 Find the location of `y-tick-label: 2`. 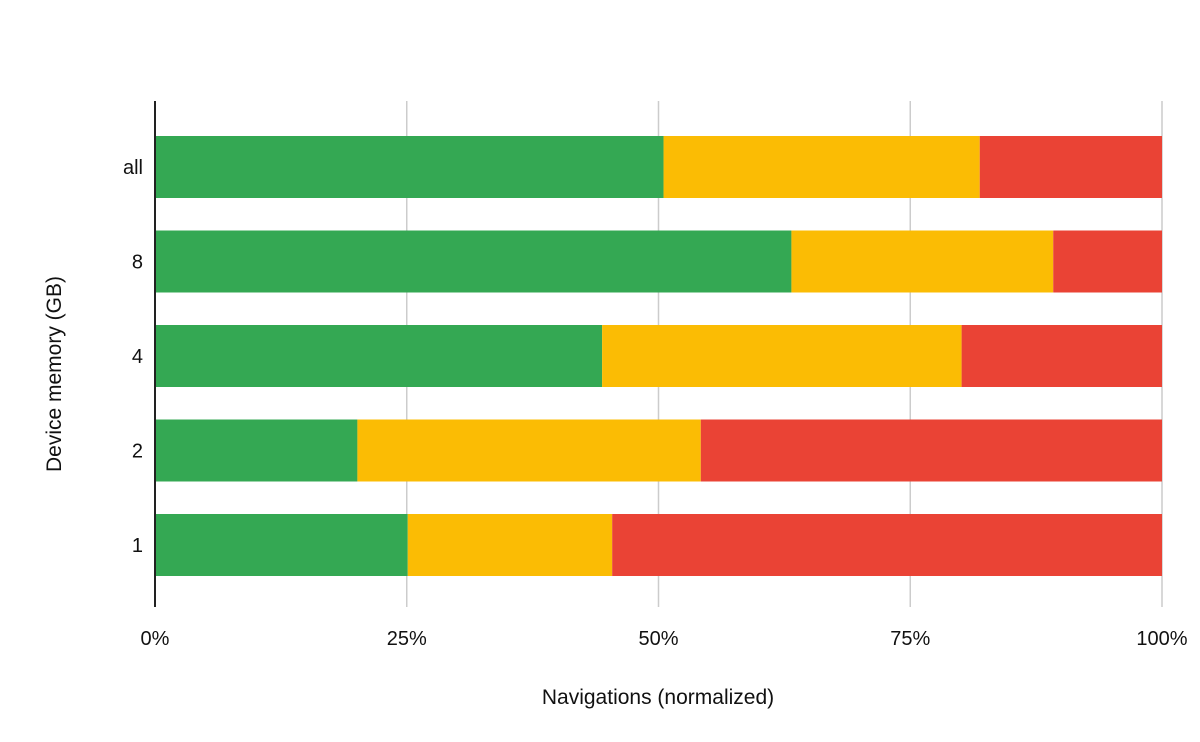

y-tick-label: 2 is located at coordinates (137, 452).